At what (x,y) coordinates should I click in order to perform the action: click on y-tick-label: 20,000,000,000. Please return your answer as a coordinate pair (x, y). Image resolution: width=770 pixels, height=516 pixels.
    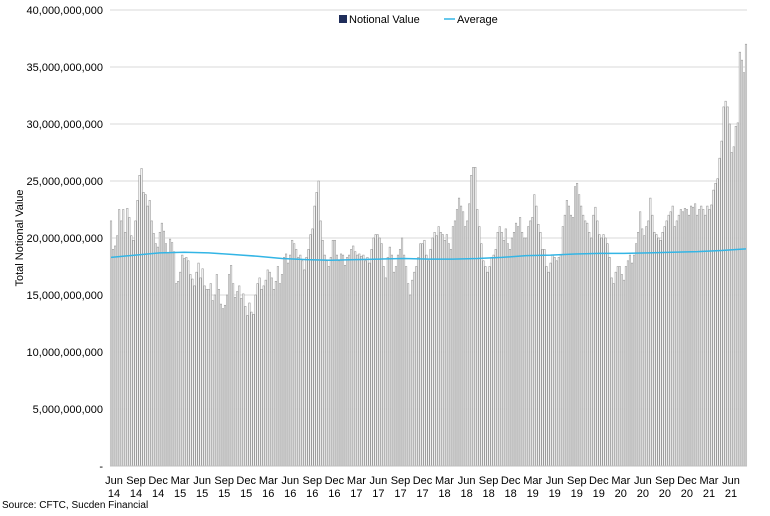
    Looking at the image, I should click on (65, 239).